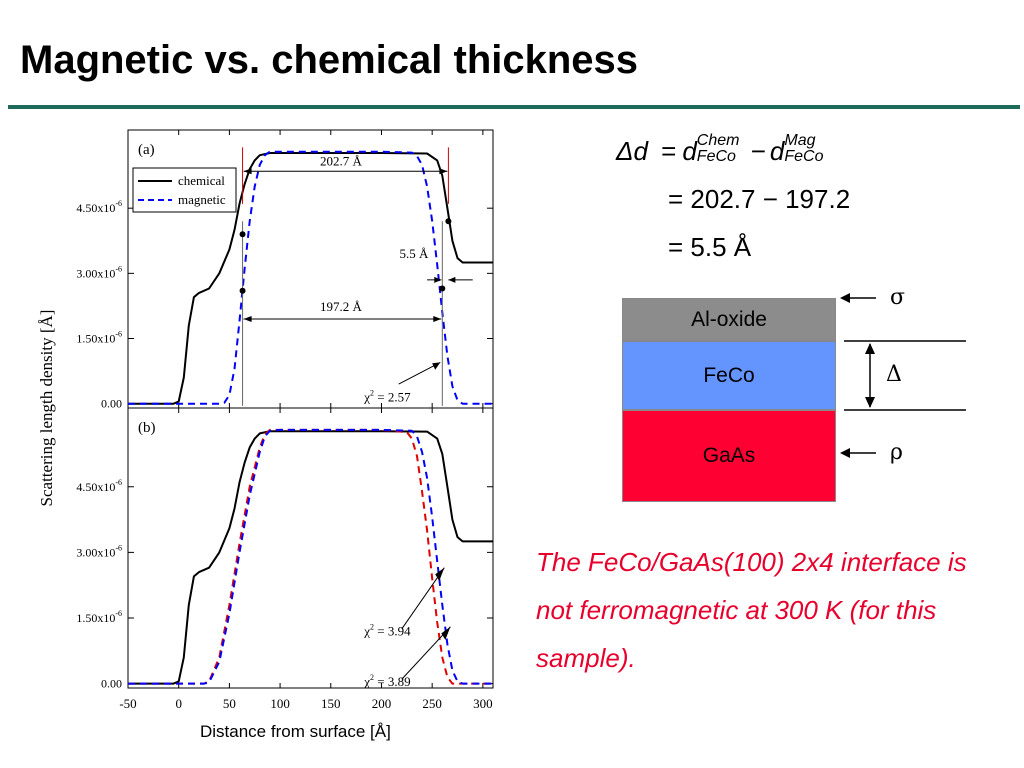  What do you see at coordinates (331, 703) in the screenshot?
I see `x-tick-label: 150` at bounding box center [331, 703].